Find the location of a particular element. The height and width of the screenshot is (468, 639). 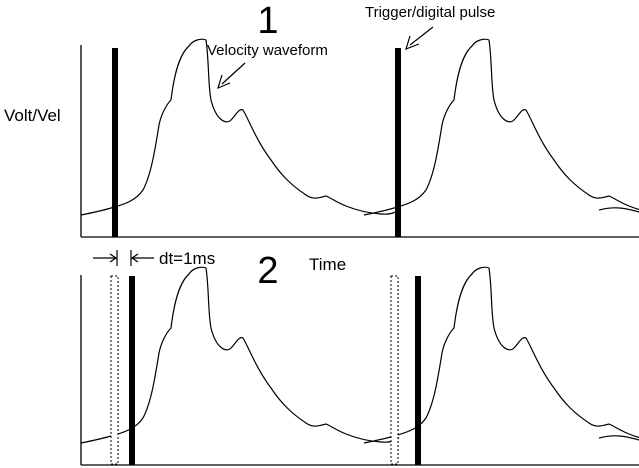

y-axis-label: Volt/Vel is located at coordinates (32, 115).